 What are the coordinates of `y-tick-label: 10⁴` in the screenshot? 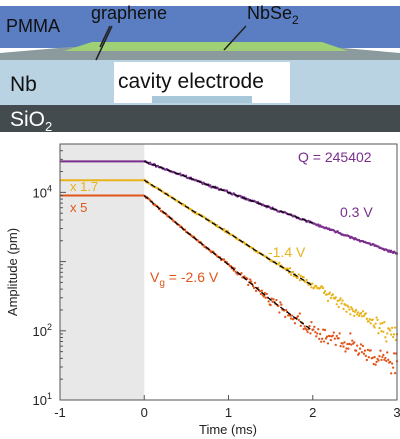 It's located at (42, 191).